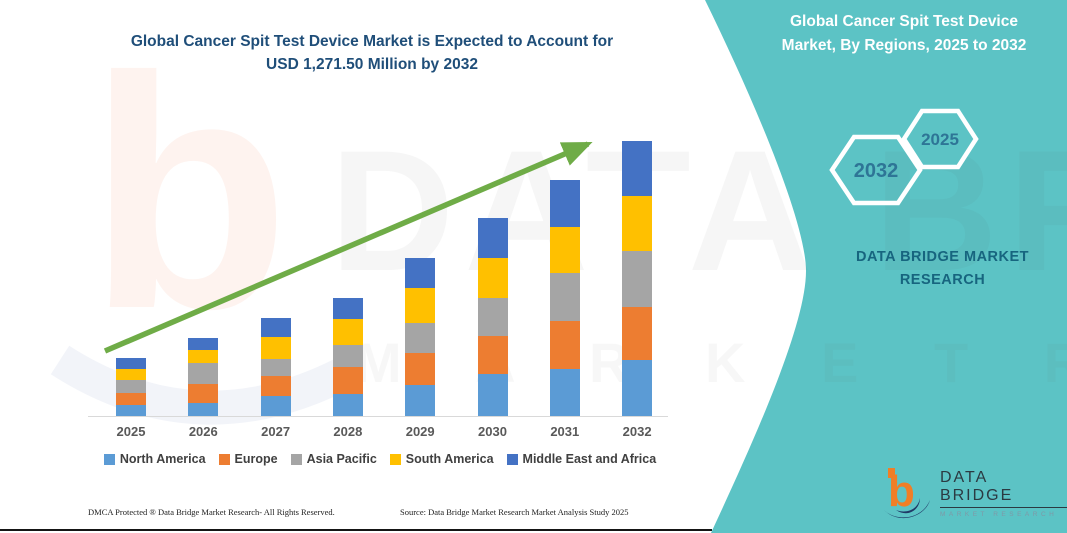 Image resolution: width=1067 pixels, height=533 pixels. I want to click on legend-item: Europe, so click(248, 459).